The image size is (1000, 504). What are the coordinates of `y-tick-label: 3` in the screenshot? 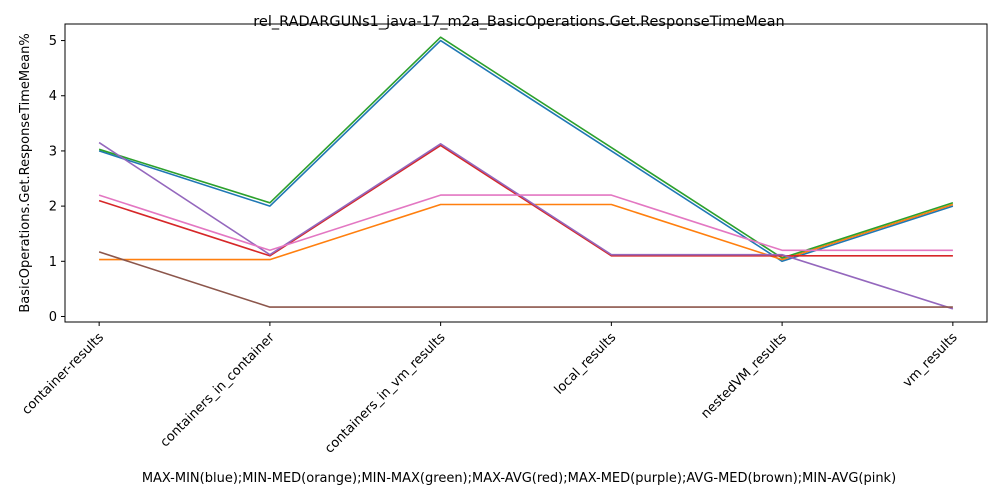 It's located at (53, 151).